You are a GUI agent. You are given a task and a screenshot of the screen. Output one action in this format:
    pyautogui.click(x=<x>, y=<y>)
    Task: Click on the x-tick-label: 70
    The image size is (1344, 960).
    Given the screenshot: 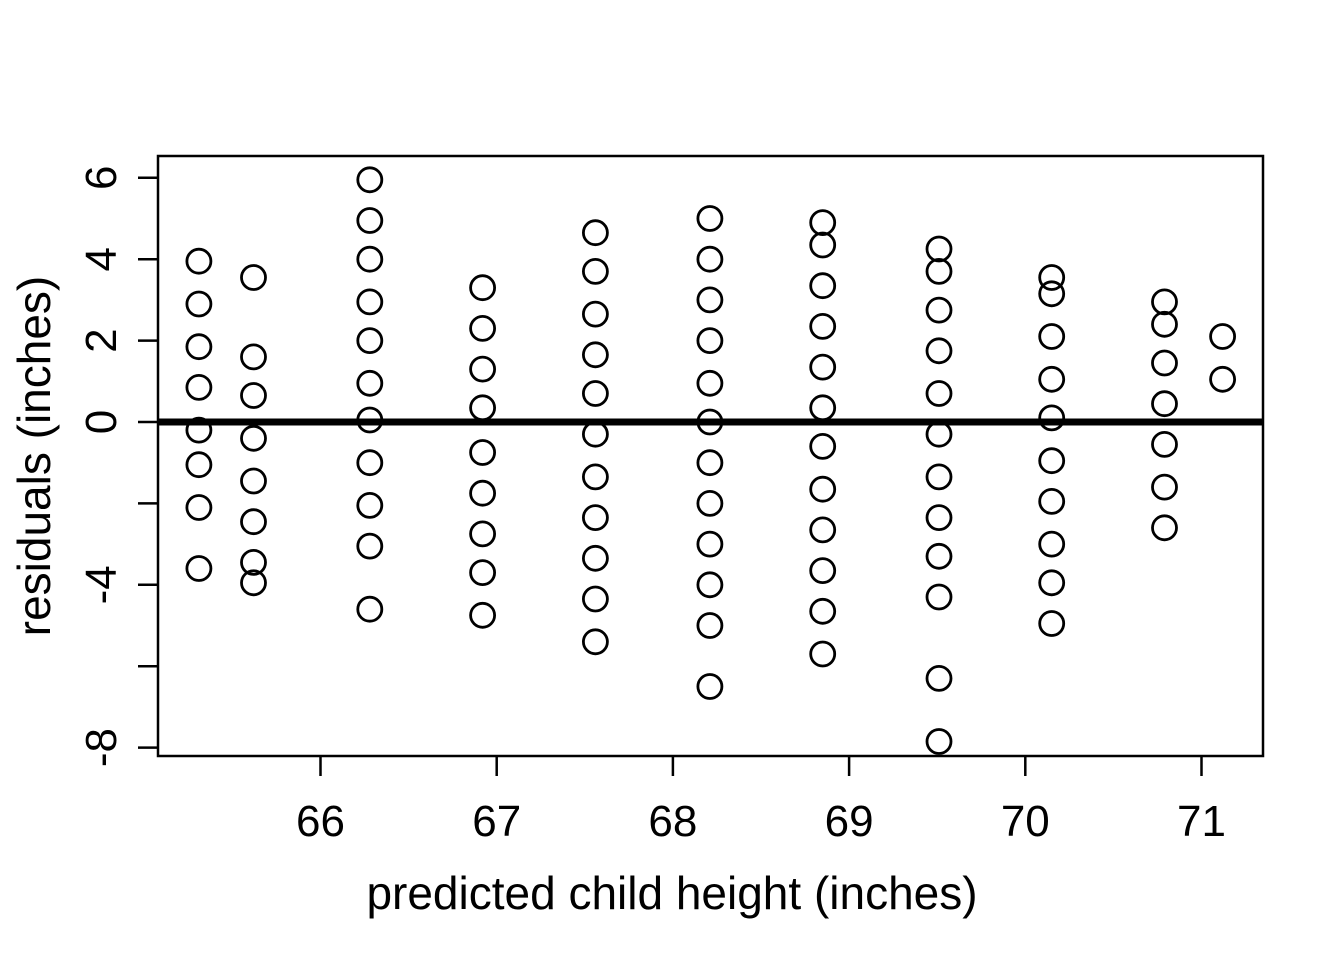 What is the action you would take?
    pyautogui.click(x=1025, y=821)
    